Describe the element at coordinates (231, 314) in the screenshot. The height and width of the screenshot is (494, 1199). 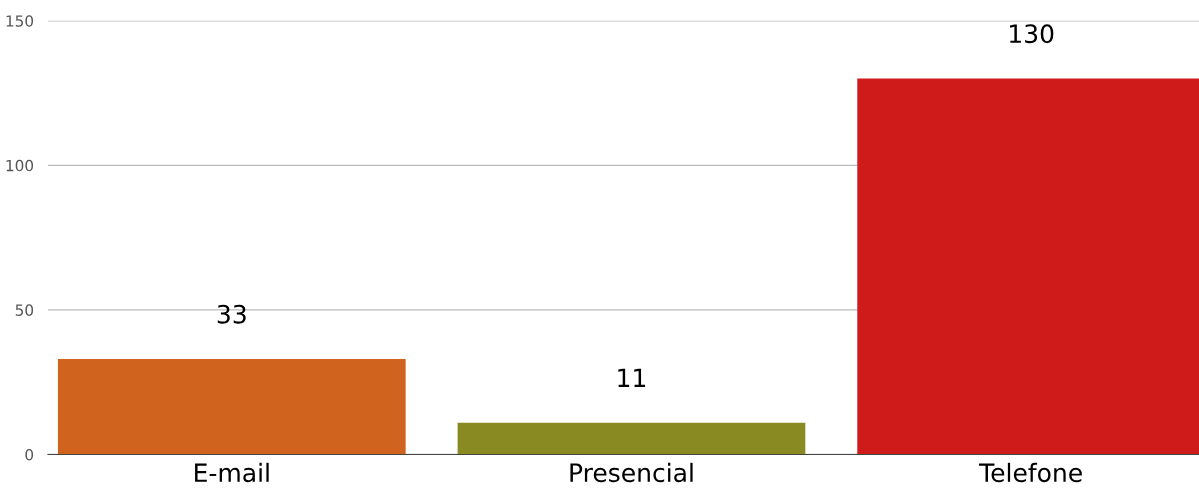
I see `data-label: 33` at that location.